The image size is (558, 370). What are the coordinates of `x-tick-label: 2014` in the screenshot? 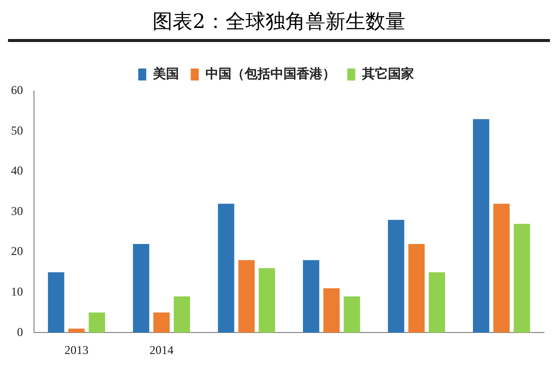 It's located at (162, 349).